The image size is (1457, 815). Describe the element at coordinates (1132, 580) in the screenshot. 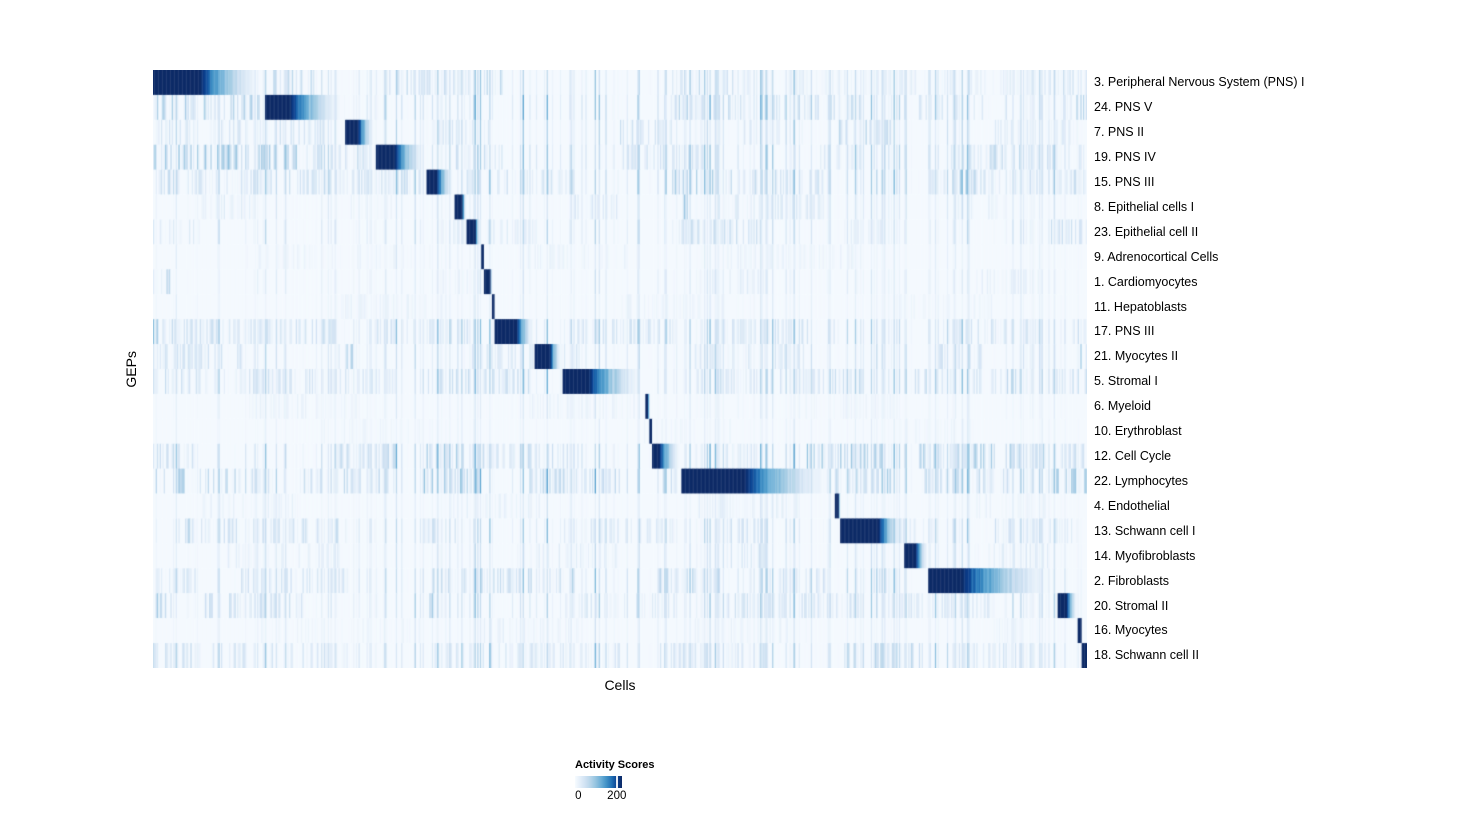

I see `row-label: 2. Fibroblasts` at that location.